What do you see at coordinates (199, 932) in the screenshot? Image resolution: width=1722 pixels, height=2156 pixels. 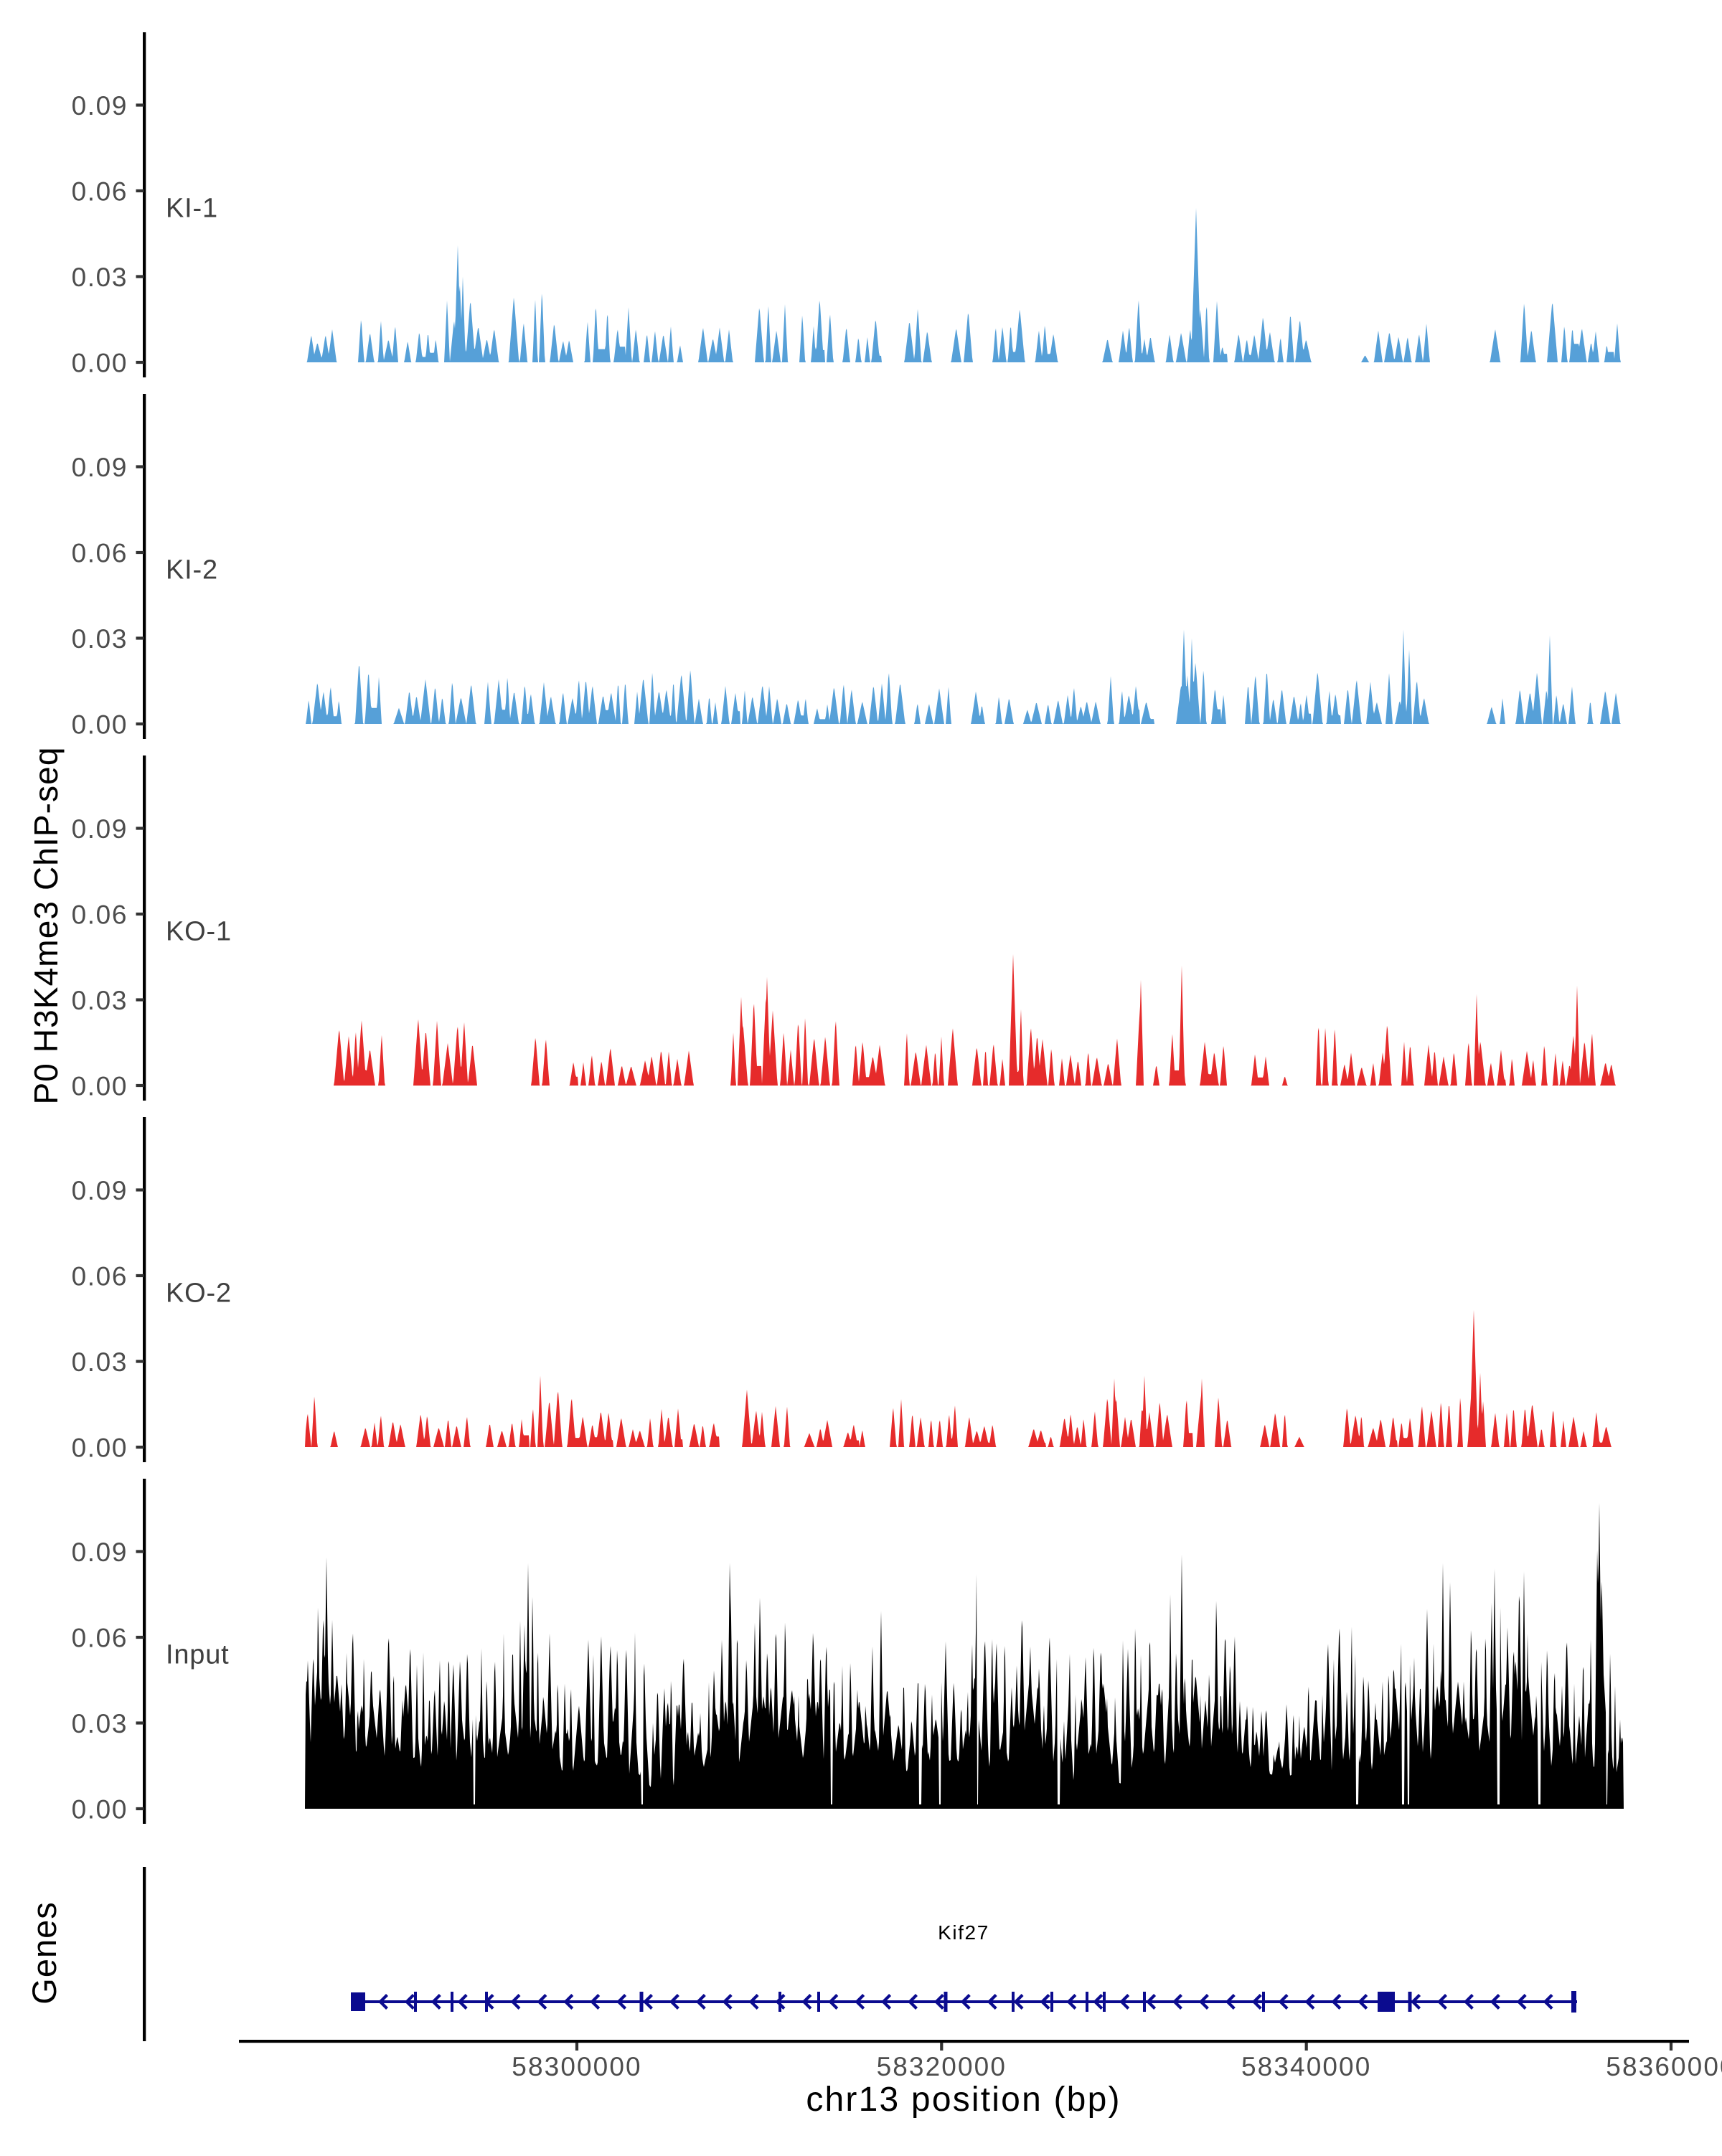 I see `svg-text: KO-1` at bounding box center [199, 932].